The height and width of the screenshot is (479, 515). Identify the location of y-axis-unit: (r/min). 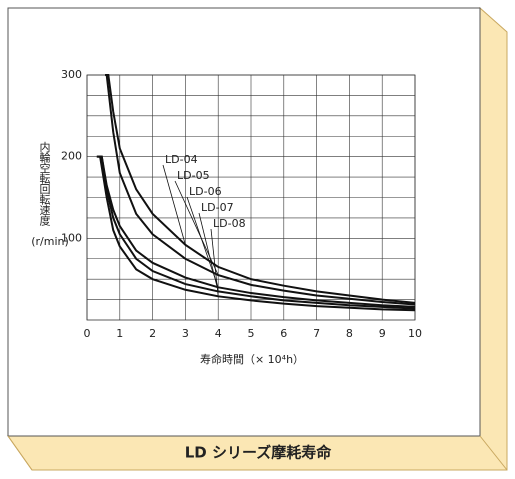
(50, 241).